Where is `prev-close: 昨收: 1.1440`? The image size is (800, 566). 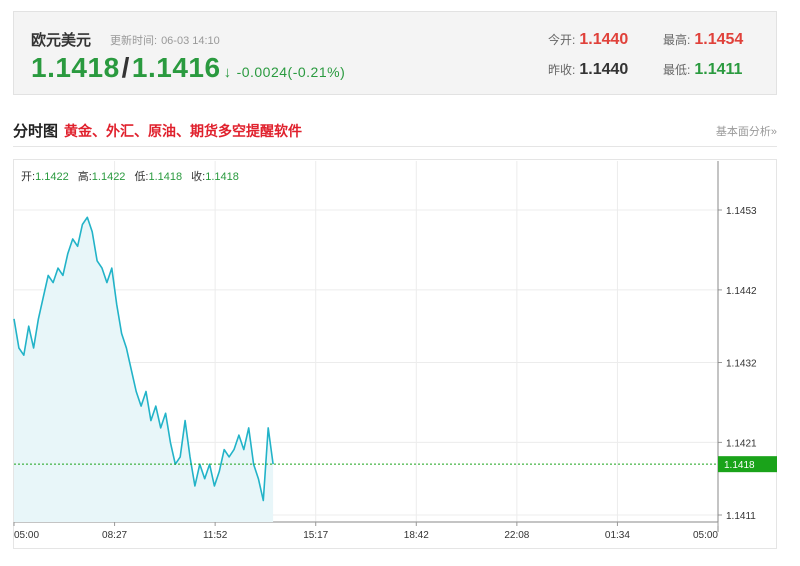
prev-close: 昨收: 1.1440 is located at coordinates (588, 70).